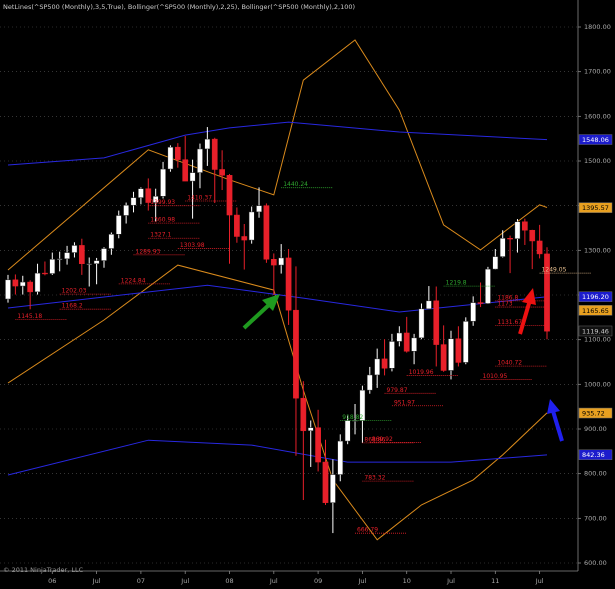  I want to click on price-marker-label: 842.36, so click(593, 455).